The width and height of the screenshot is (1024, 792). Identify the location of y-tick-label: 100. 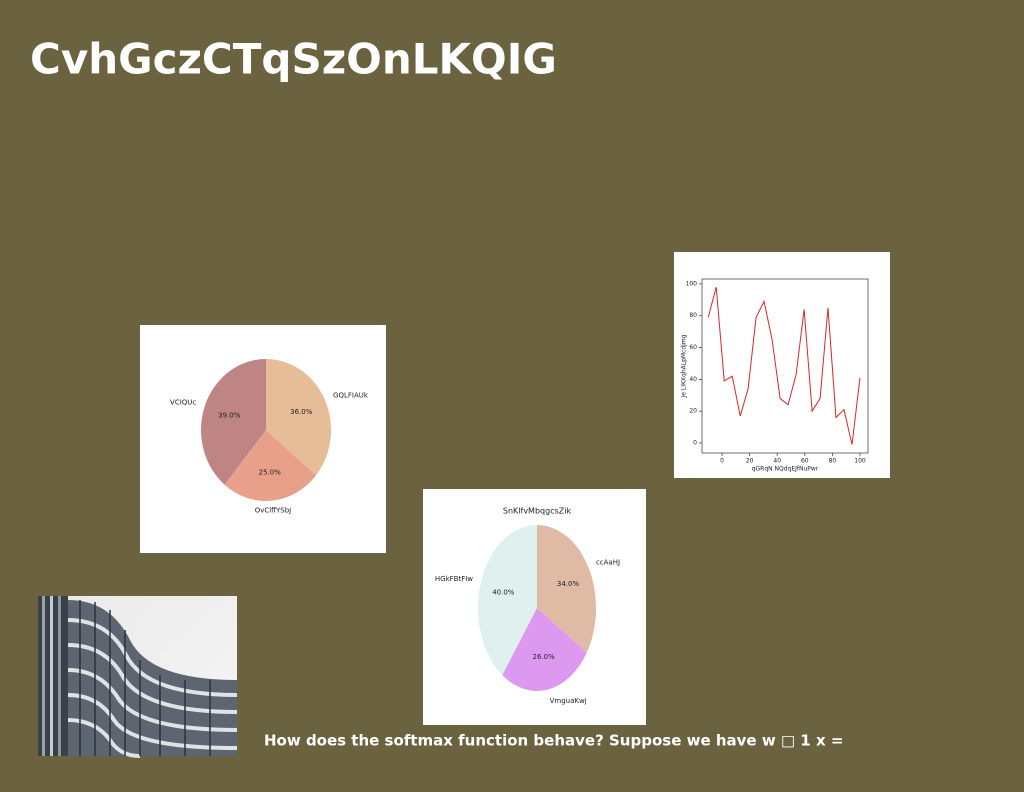
(692, 283).